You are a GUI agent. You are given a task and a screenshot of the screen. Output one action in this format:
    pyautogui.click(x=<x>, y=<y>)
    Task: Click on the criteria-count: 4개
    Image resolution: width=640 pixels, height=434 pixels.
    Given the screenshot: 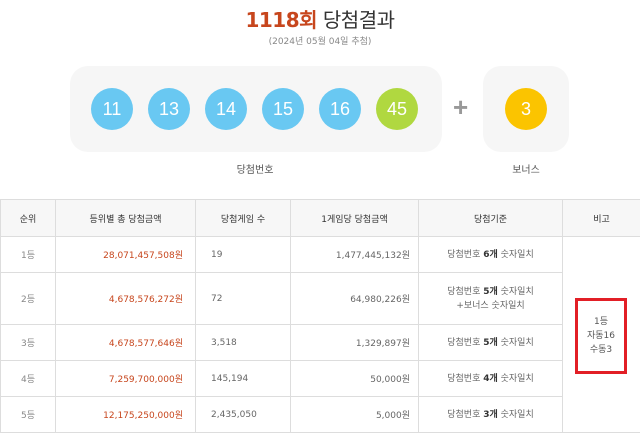 What is the action you would take?
    pyautogui.click(x=490, y=378)
    